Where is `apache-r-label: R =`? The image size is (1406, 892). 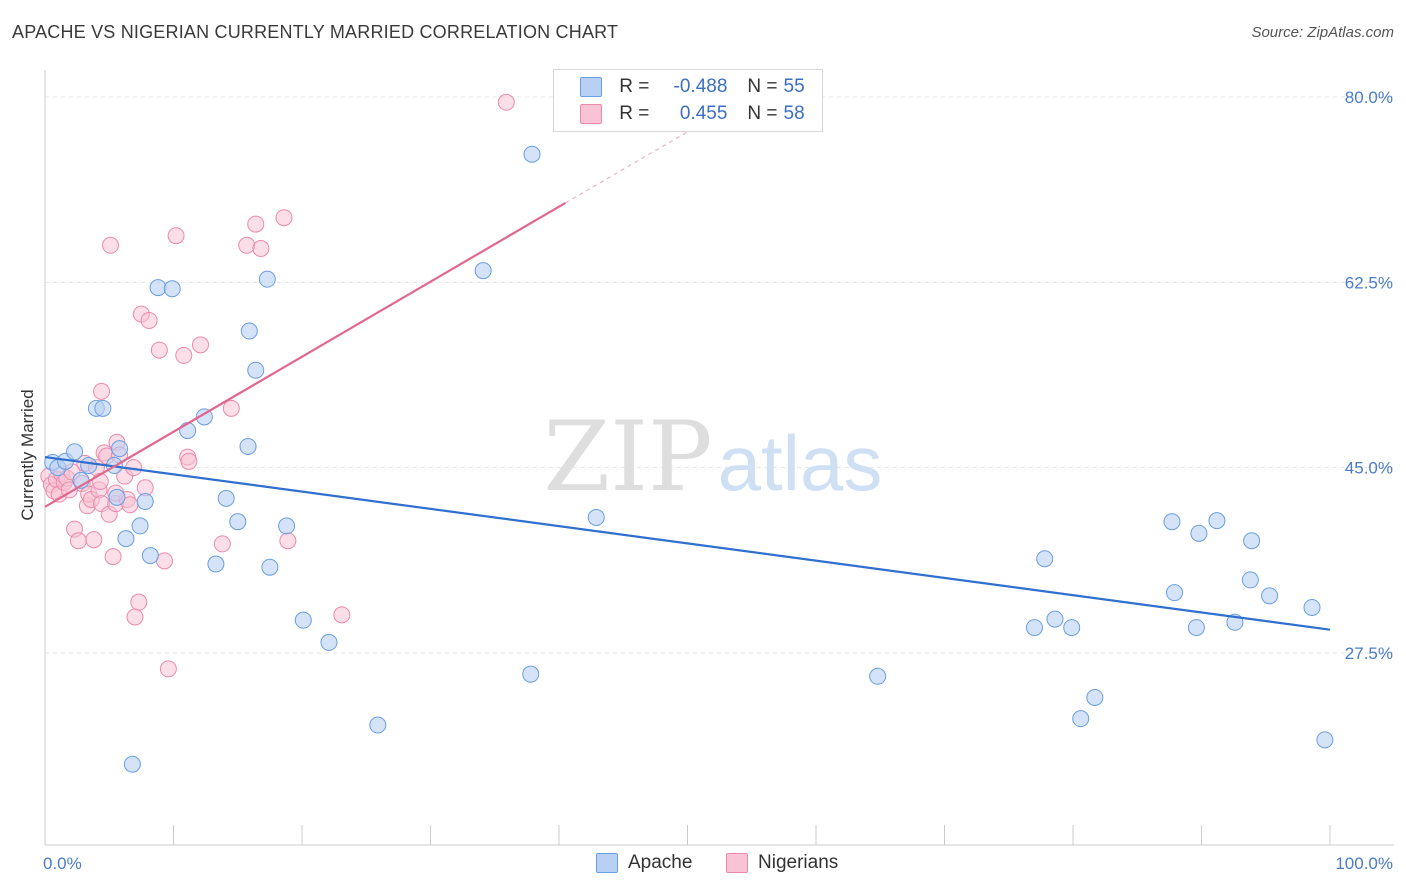 apache-r-label: R = is located at coordinates (634, 86).